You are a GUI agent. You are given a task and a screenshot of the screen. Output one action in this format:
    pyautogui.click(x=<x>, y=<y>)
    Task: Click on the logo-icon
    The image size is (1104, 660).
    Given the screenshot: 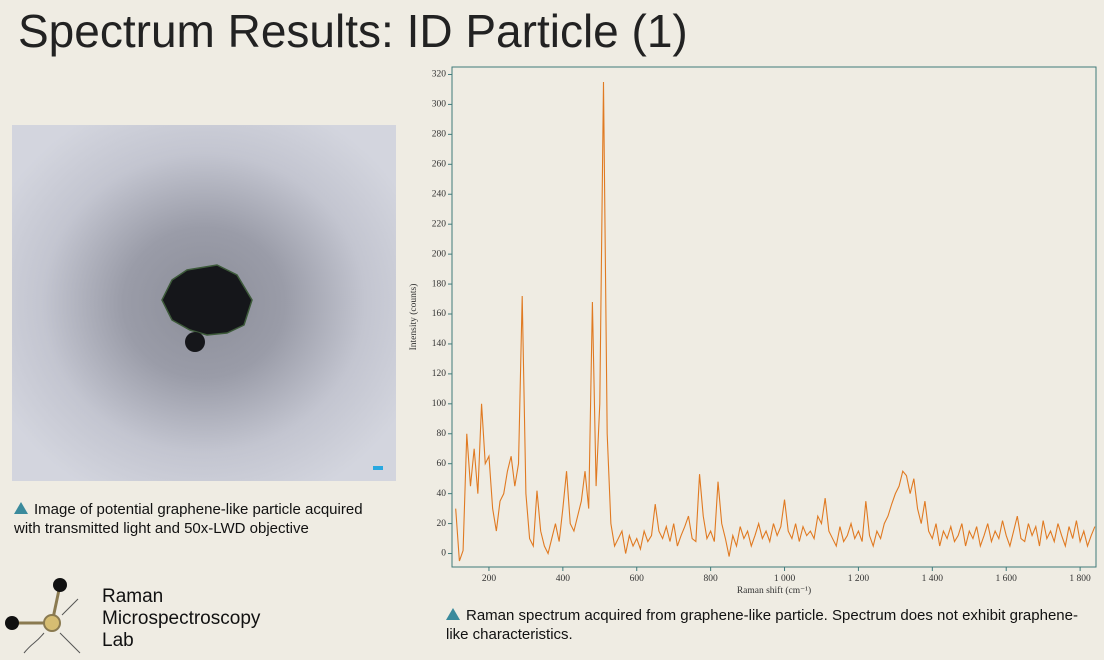 What is the action you would take?
    pyautogui.click(x=43, y=616)
    